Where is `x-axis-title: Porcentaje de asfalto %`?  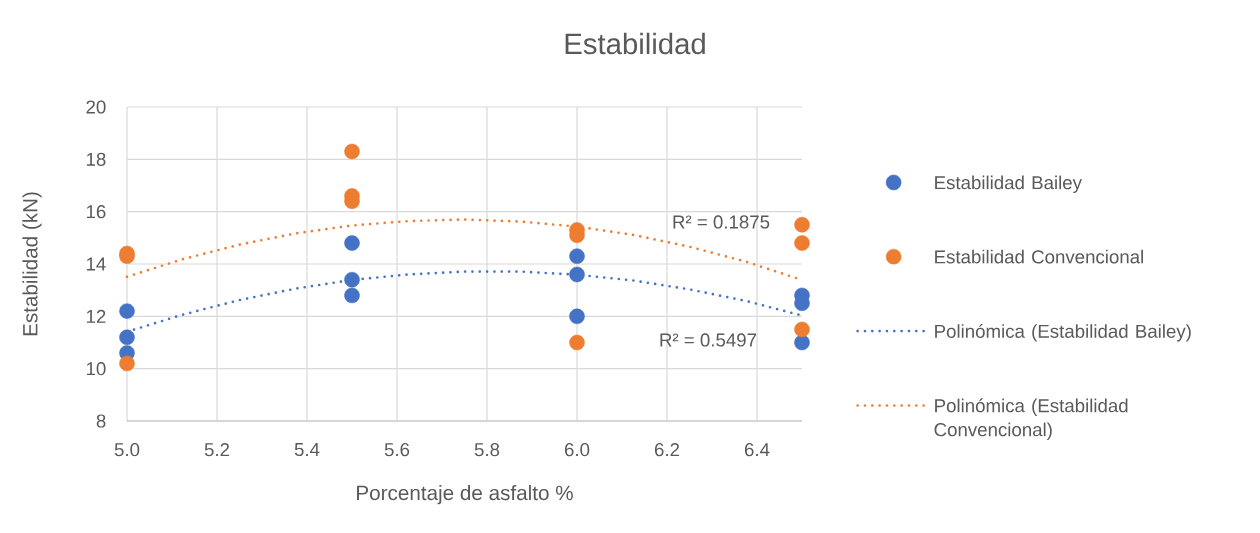
x-axis-title: Porcentaje de asfalto % is located at coordinates (465, 495).